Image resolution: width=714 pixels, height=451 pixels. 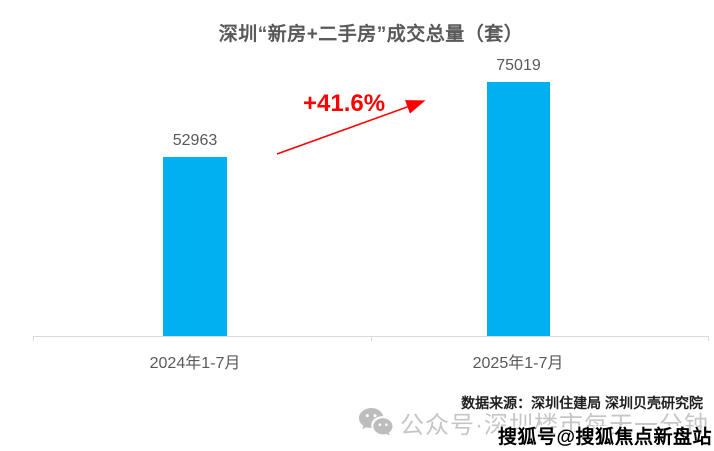 I want to click on value-label-2025: 75019, so click(x=518, y=65).